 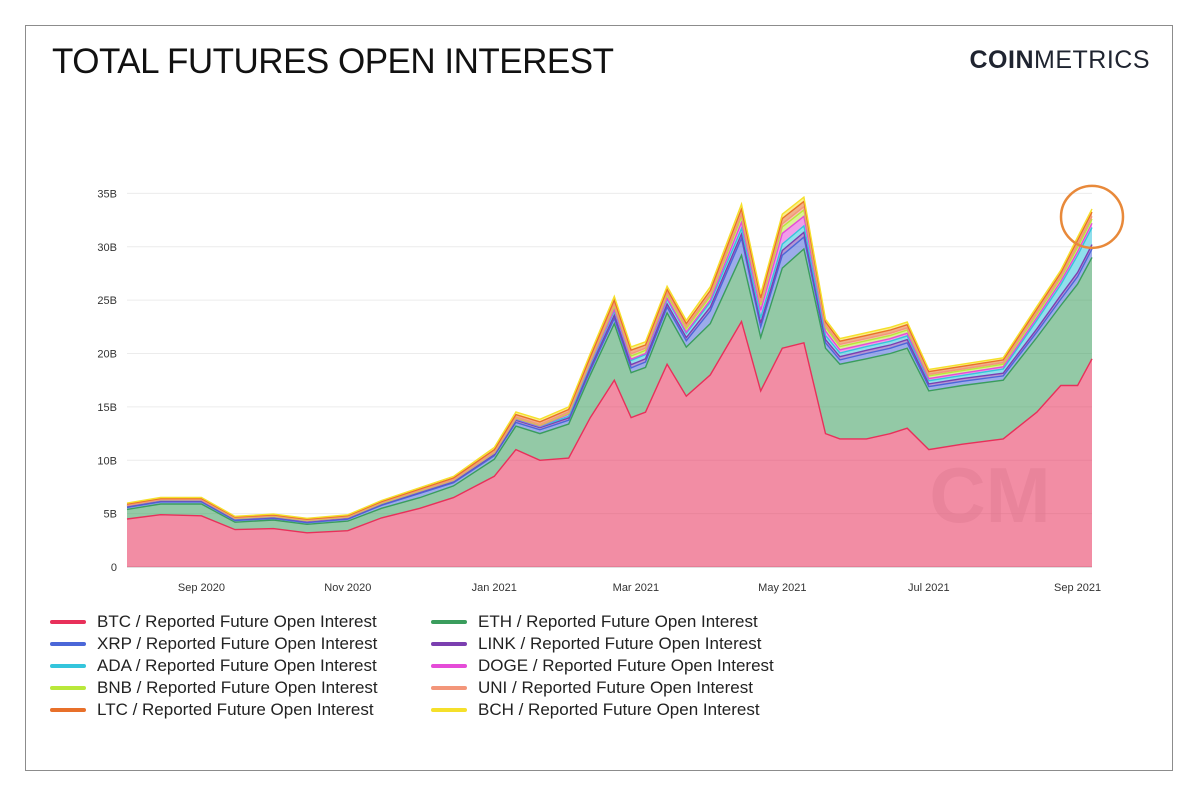 What do you see at coordinates (110, 515) in the screenshot?
I see `y-tick-label: 5B` at bounding box center [110, 515].